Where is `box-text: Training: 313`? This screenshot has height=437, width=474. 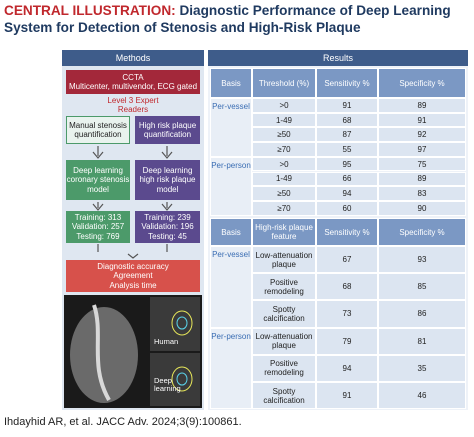 box-text: Training: 313 is located at coordinates (98, 217).